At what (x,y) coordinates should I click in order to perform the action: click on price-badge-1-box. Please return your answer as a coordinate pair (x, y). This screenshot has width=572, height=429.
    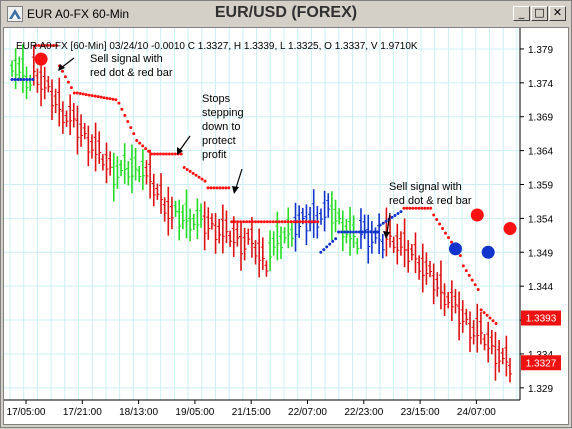
    Looking at the image, I should click on (541, 318).